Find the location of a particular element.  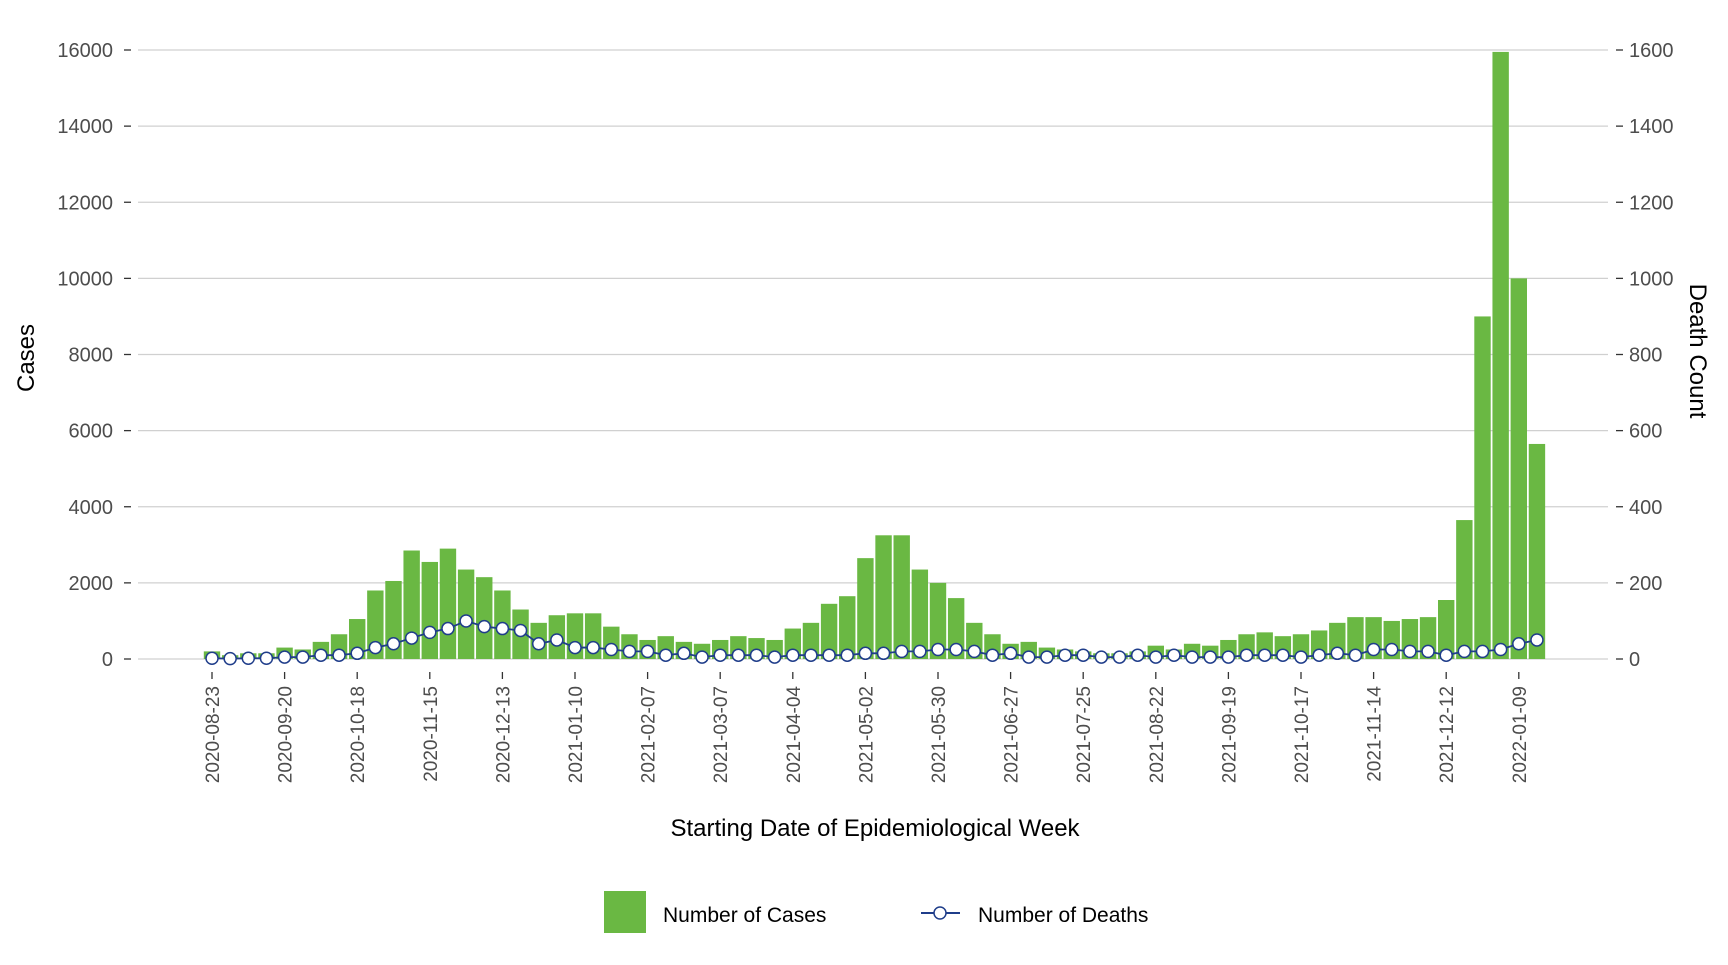

x-tick-label: 2021-10-17 is located at coordinates (1302, 734).